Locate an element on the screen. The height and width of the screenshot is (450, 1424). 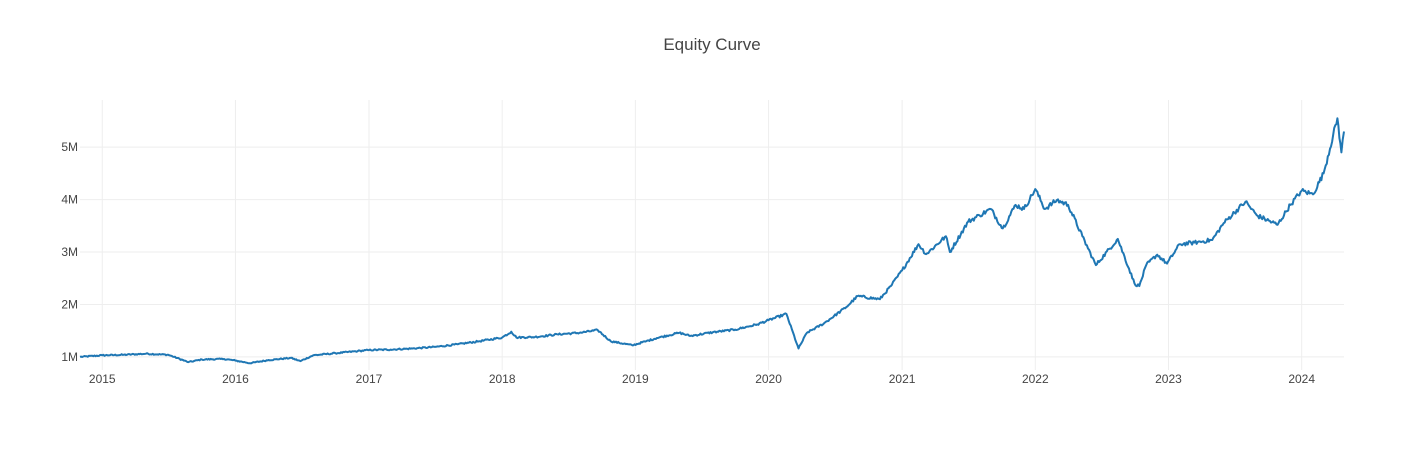
x-tick-label: 2019 is located at coordinates (635, 379).